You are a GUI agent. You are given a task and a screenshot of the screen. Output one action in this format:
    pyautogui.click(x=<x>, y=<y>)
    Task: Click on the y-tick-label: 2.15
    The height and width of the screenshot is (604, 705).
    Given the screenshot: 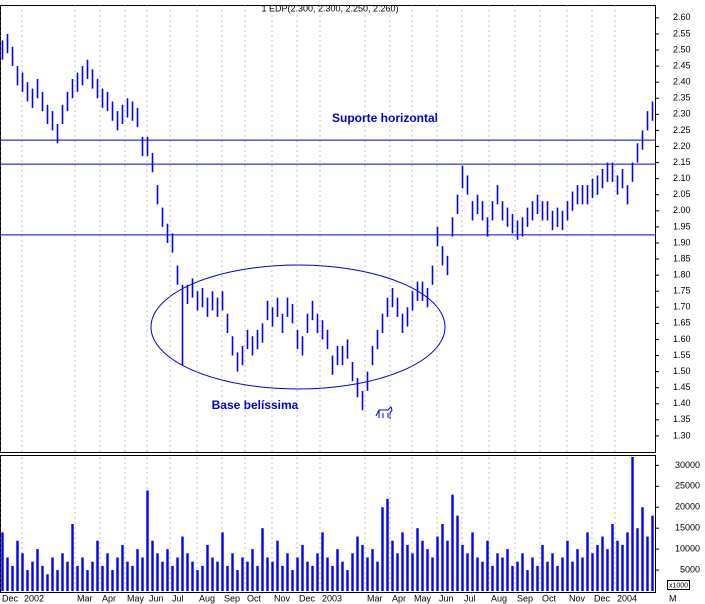 What is the action you would take?
    pyautogui.click(x=682, y=162)
    